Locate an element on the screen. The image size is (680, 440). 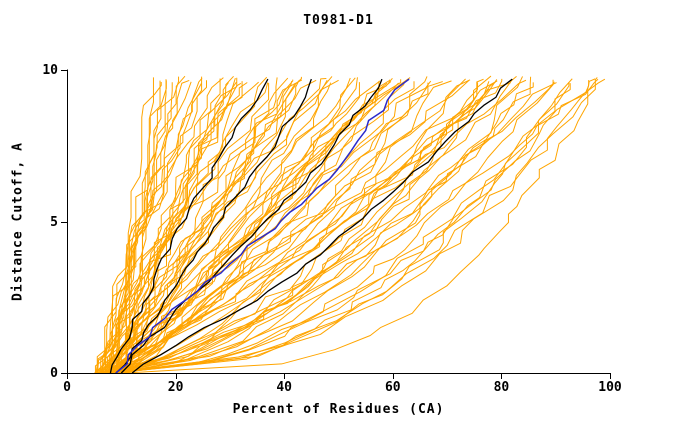
y-tick-label-0: 0 is located at coordinates (54, 373).